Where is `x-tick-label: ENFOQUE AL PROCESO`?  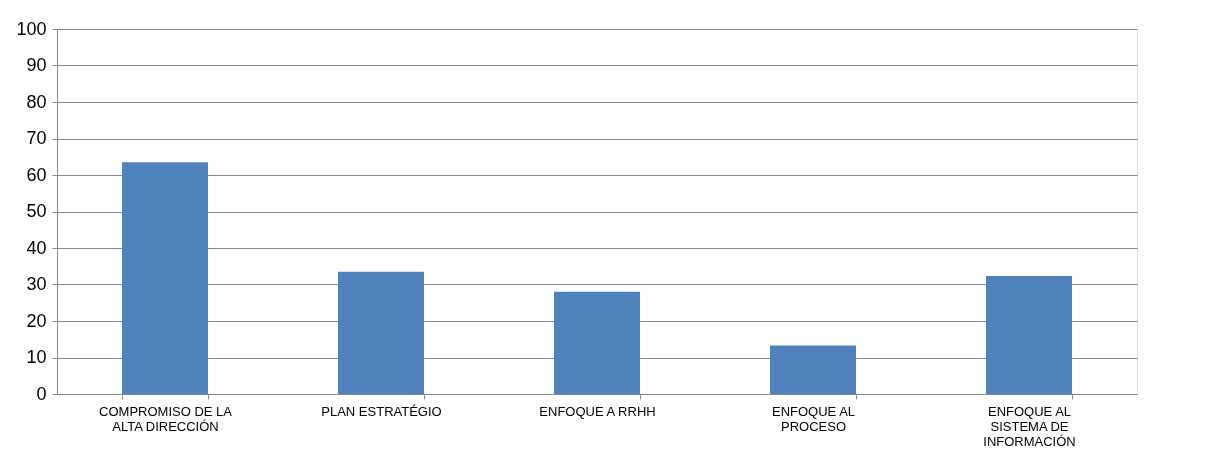 x-tick-label: ENFOQUE AL PROCESO is located at coordinates (813, 418).